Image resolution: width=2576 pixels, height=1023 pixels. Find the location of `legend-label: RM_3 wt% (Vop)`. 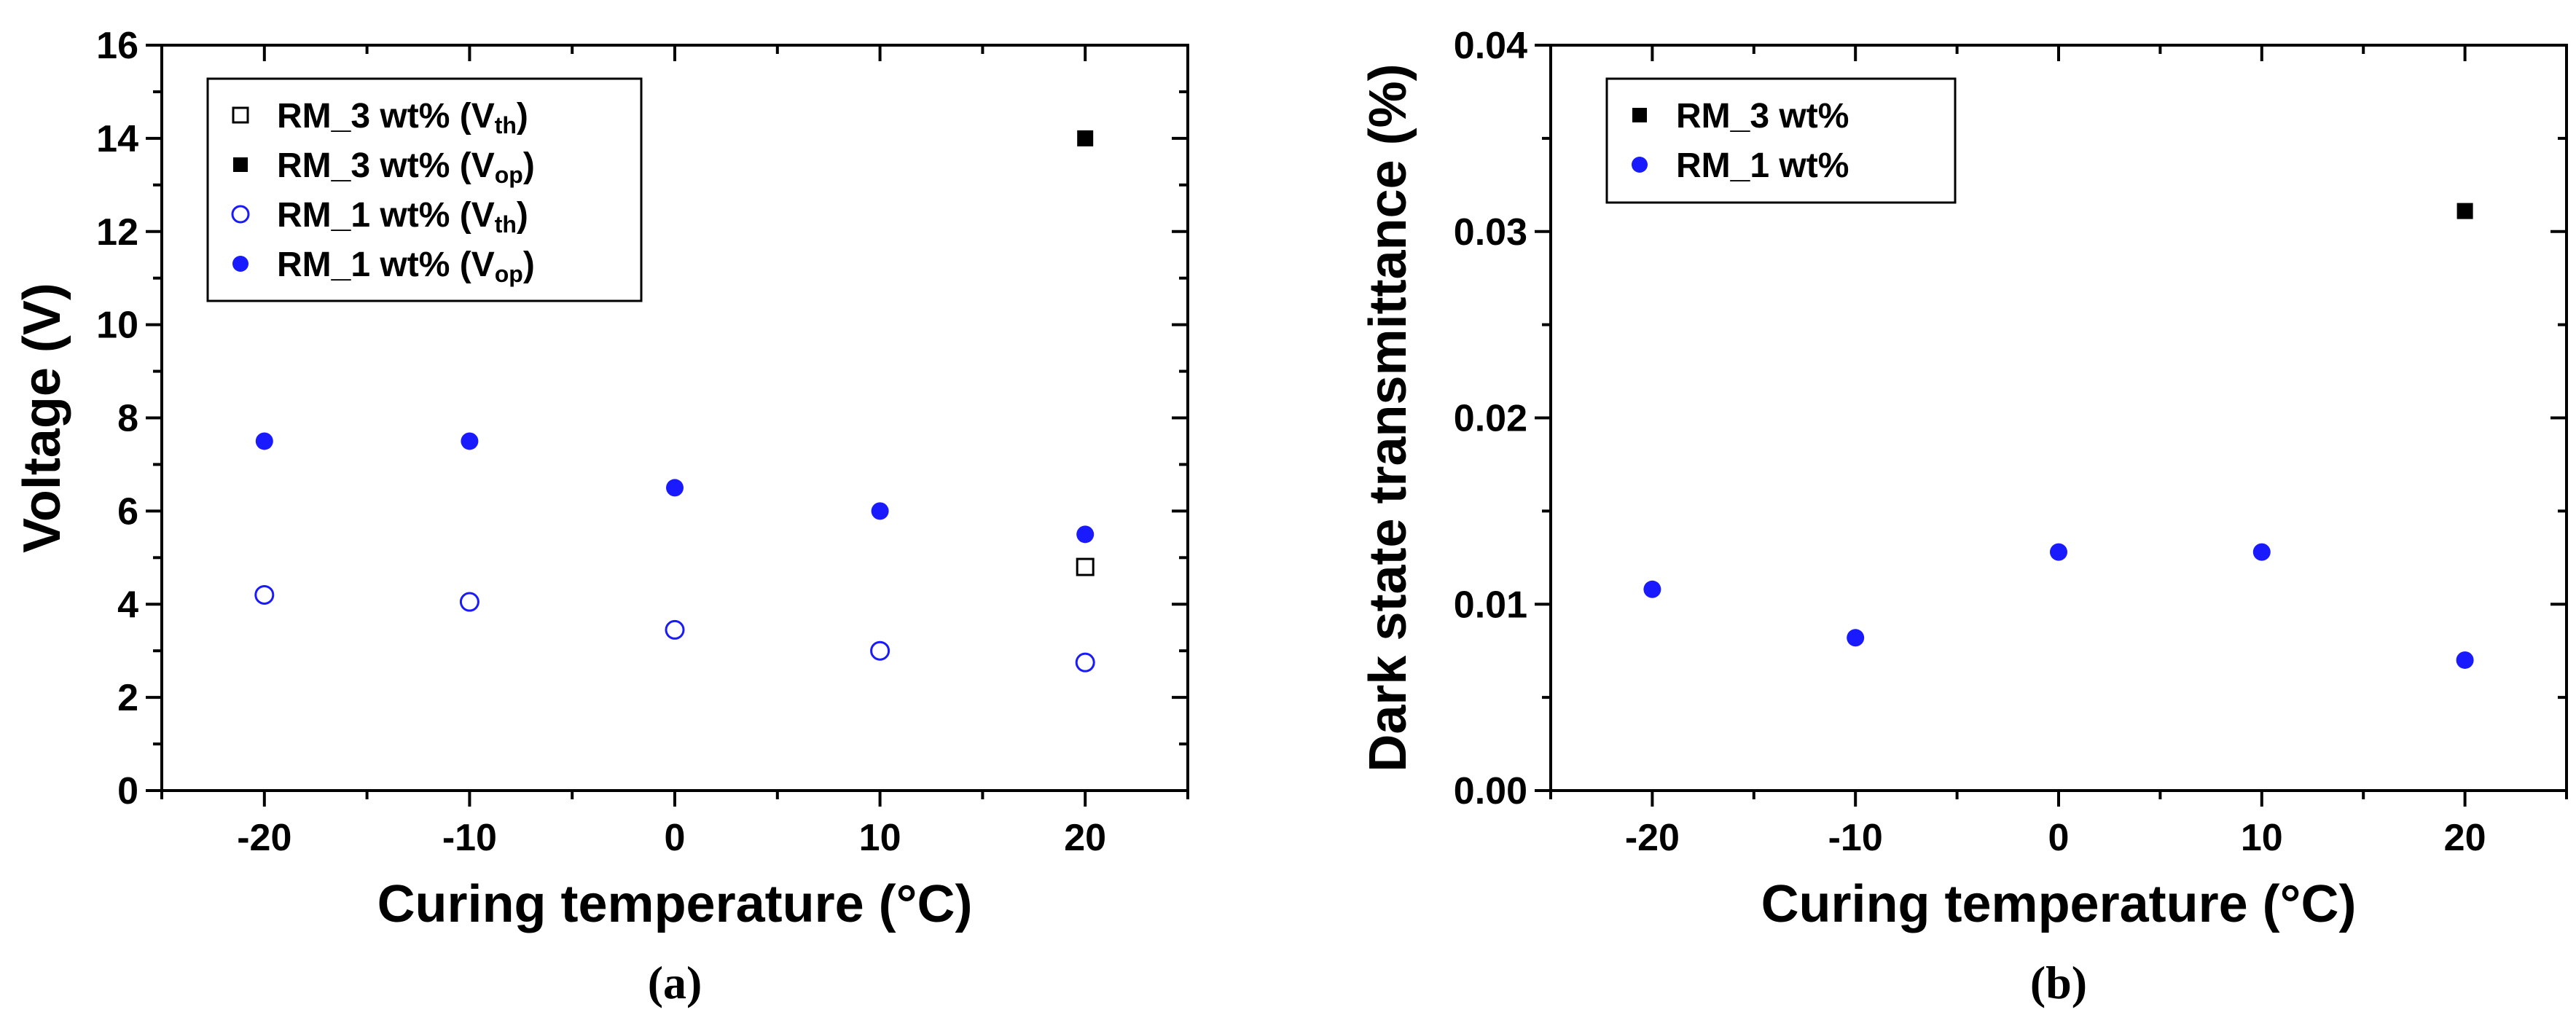

legend-label: RM_3 wt% (Vop) is located at coordinates (406, 167).